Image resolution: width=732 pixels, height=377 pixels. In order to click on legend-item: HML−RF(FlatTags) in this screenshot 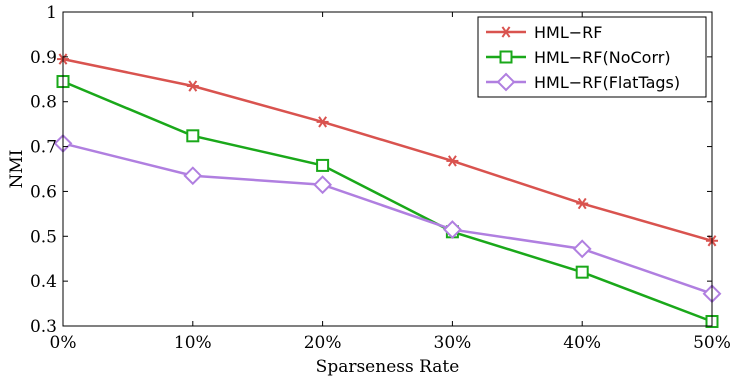, I will do `click(583, 82)`.